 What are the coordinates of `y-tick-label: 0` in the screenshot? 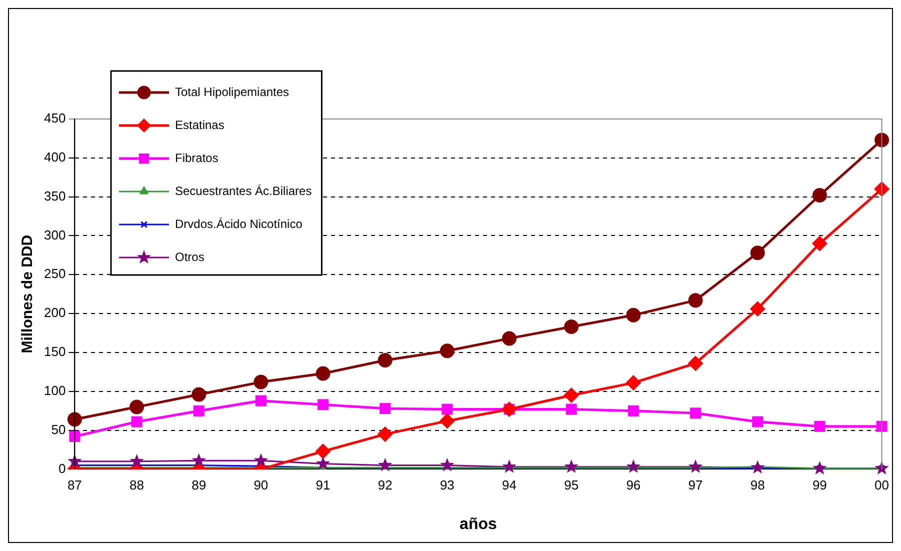 It's located at (62, 468).